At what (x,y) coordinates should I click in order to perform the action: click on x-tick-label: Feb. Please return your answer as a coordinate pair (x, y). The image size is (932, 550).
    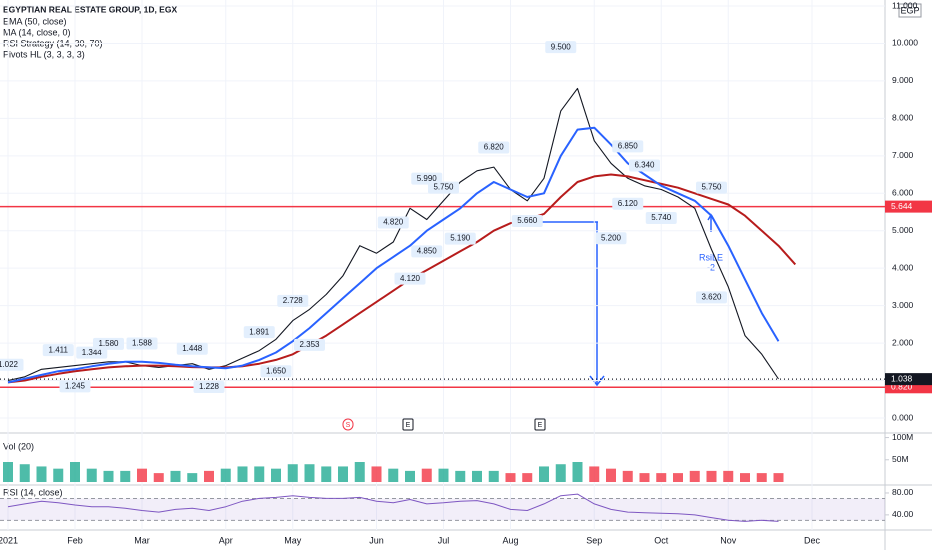
    Looking at the image, I should click on (75, 540).